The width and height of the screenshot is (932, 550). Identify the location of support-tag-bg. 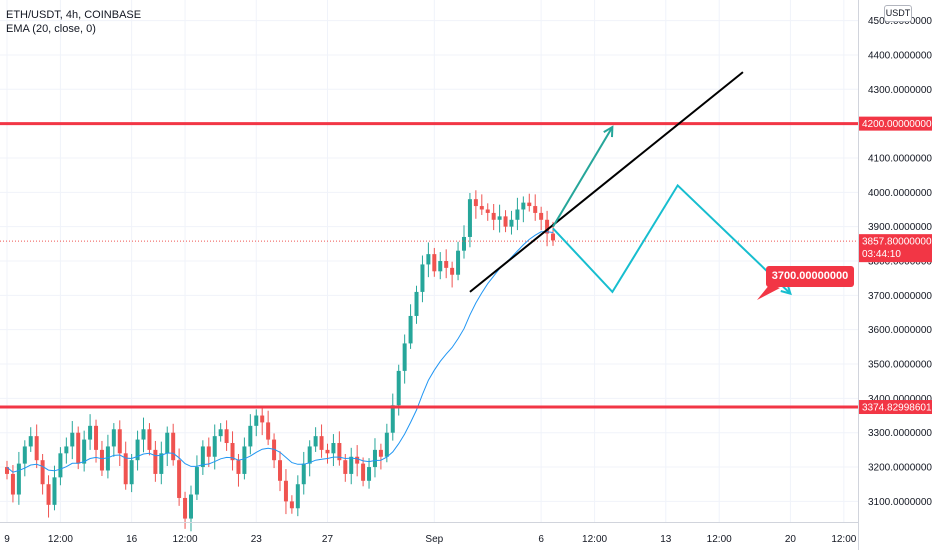
(895, 407).